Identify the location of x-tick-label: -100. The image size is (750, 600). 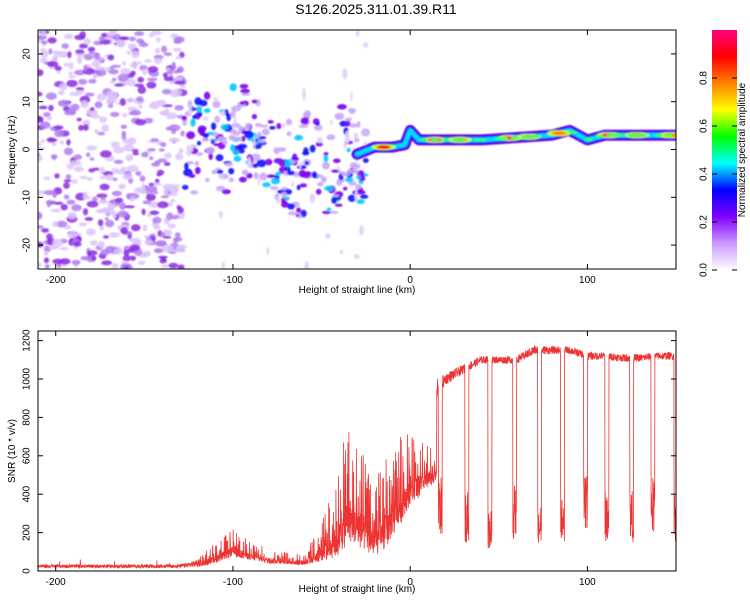
(233, 582).